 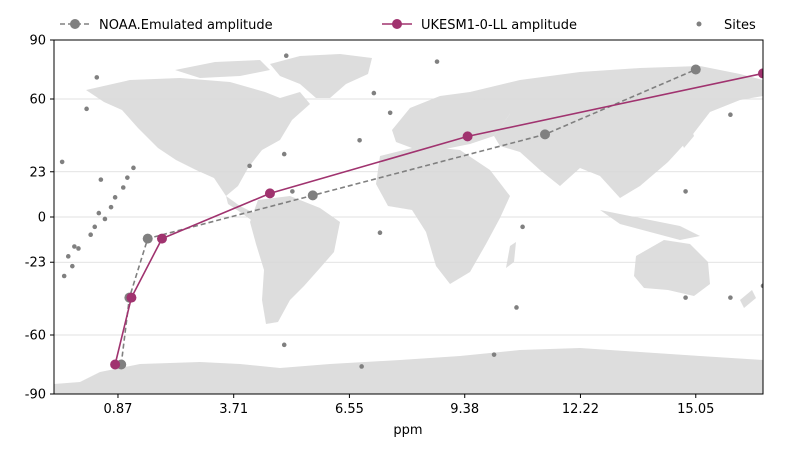 I want to click on x-axis-label: ppm, so click(x=407, y=430).